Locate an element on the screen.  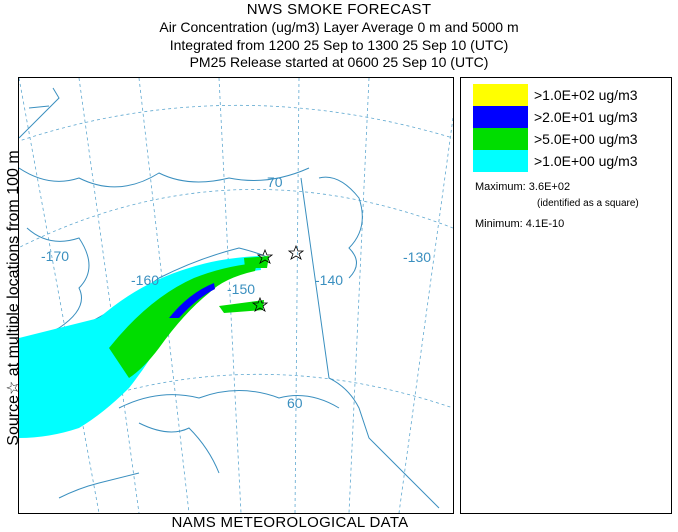
plume-green is located at coordinates (183, 320).